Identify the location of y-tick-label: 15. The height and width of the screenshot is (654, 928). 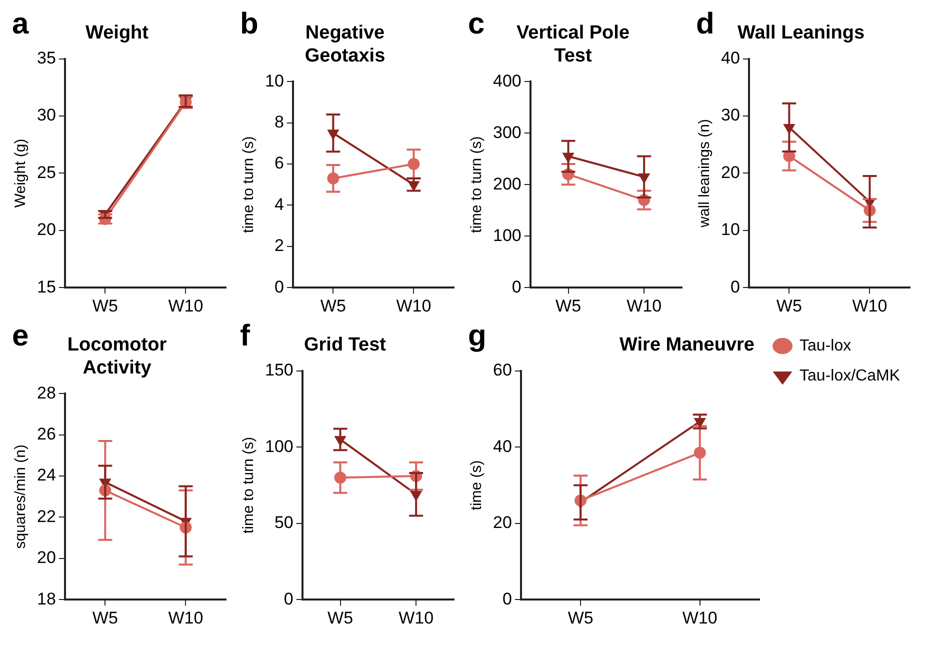
(46, 286).